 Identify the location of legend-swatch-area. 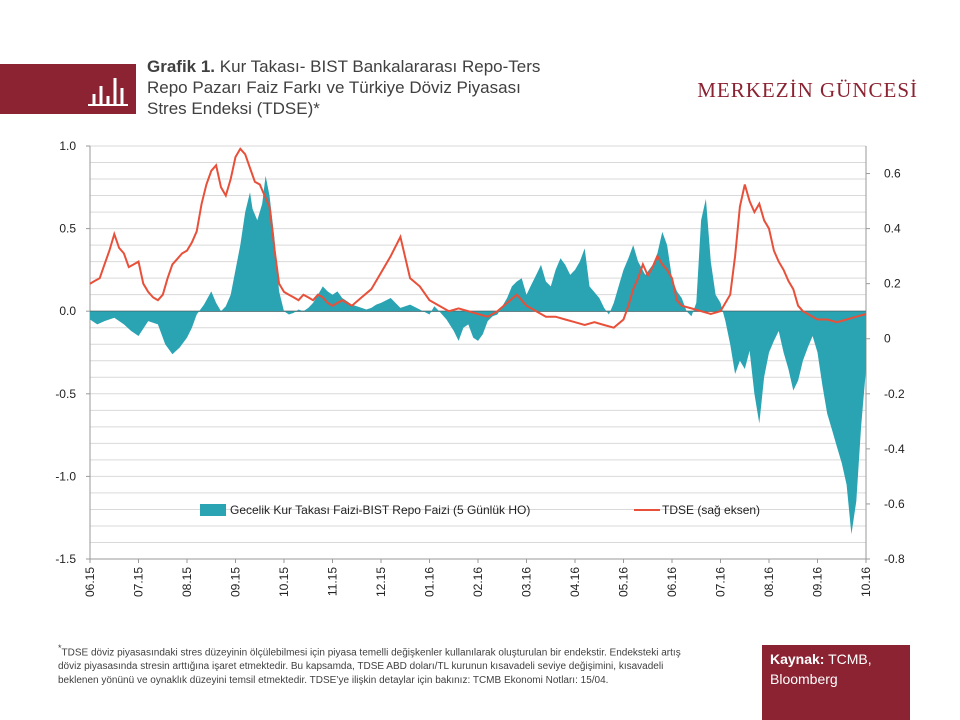
(213, 510).